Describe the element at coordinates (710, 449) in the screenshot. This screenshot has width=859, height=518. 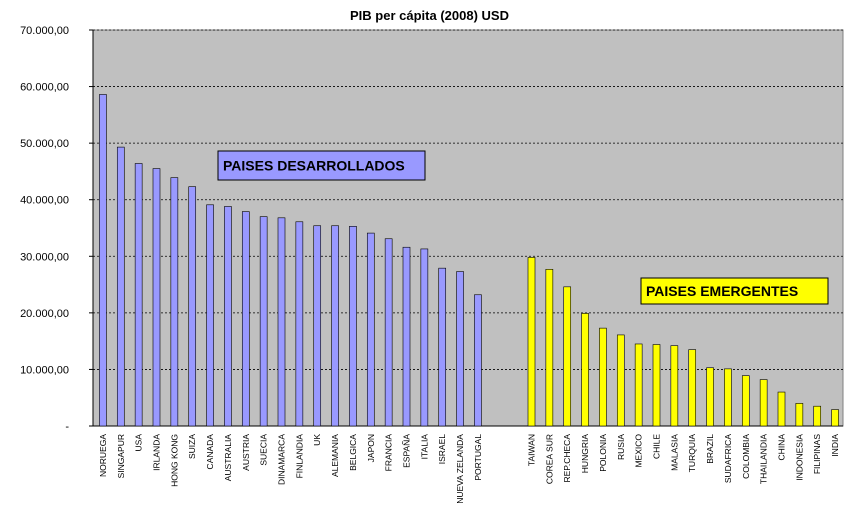
I see `x-tick-label: BRAZIL` at that location.